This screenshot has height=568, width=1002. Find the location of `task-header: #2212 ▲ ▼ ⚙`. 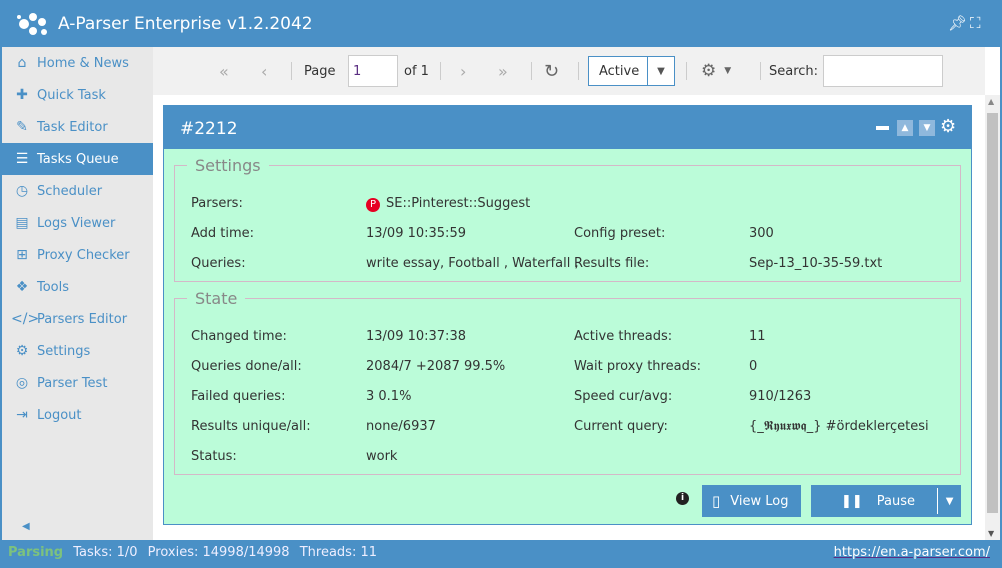

task-header: #2212 ▲ ▼ ⚙ is located at coordinates (567, 127).